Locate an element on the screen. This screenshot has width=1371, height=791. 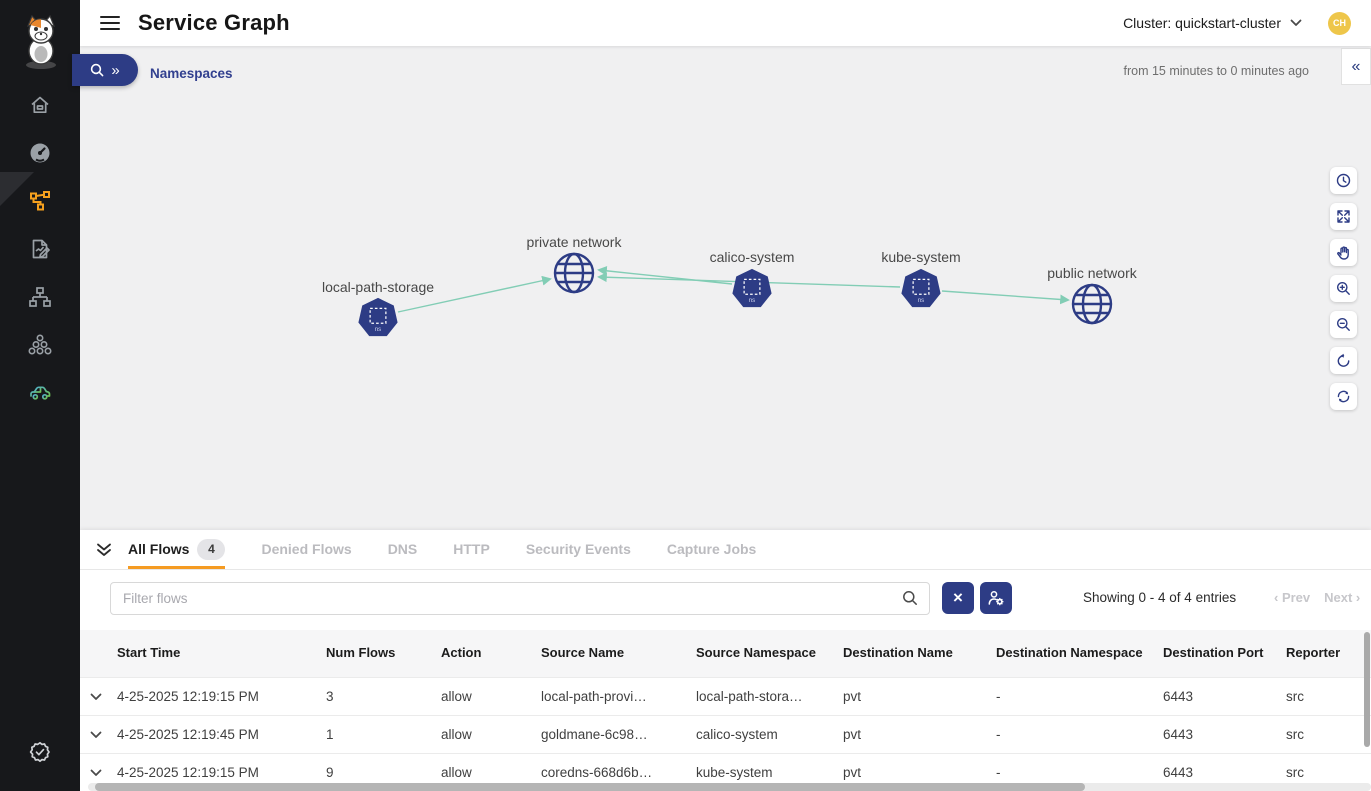
flow-count-badge: 4 is located at coordinates (211, 549).